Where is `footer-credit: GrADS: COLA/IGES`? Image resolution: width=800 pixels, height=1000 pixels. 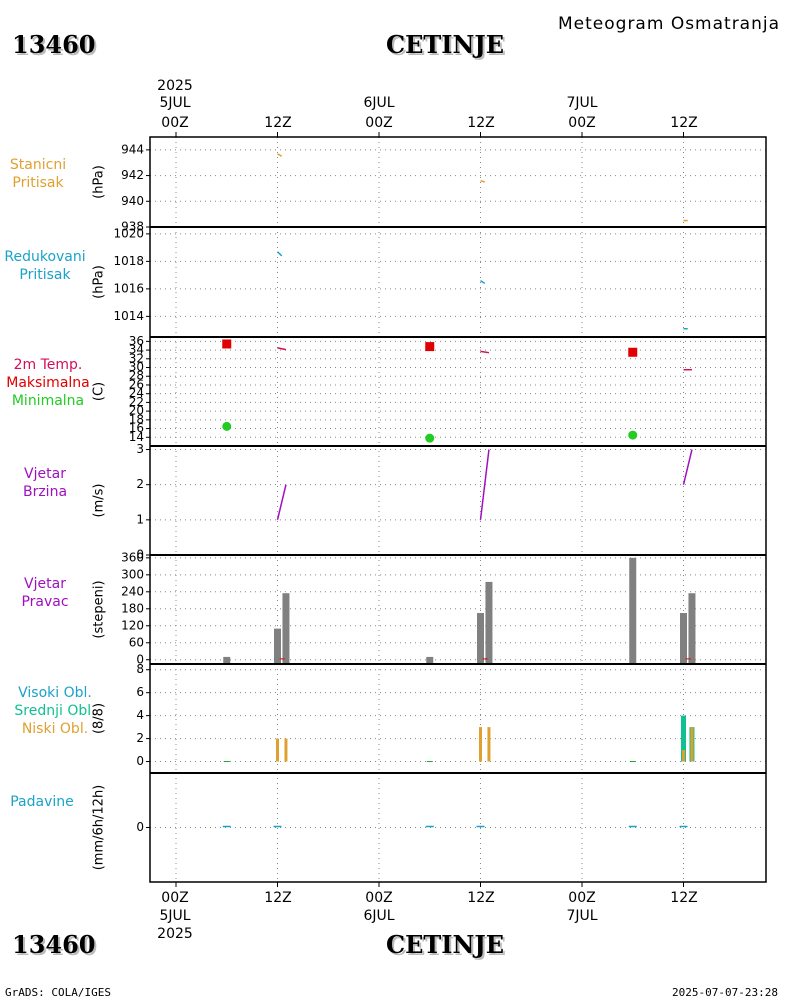 footer-credit: GrADS: COLA/IGES is located at coordinates (58, 992).